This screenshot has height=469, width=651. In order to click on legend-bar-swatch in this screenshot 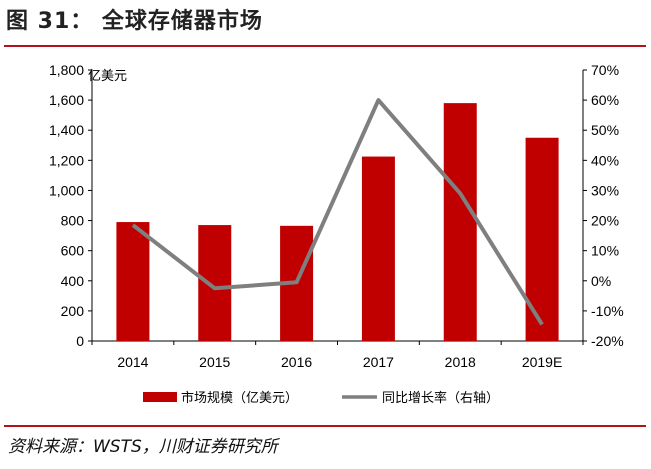, I will do `click(160, 397)`.